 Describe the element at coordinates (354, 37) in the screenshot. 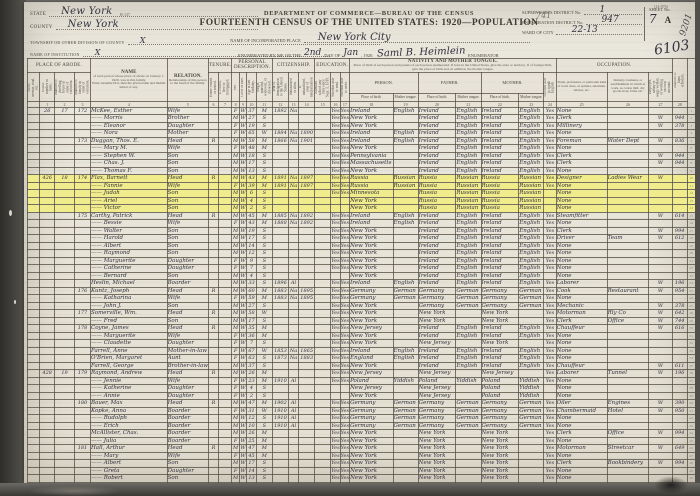

I see `incorporated-place-value: New York City` at that location.